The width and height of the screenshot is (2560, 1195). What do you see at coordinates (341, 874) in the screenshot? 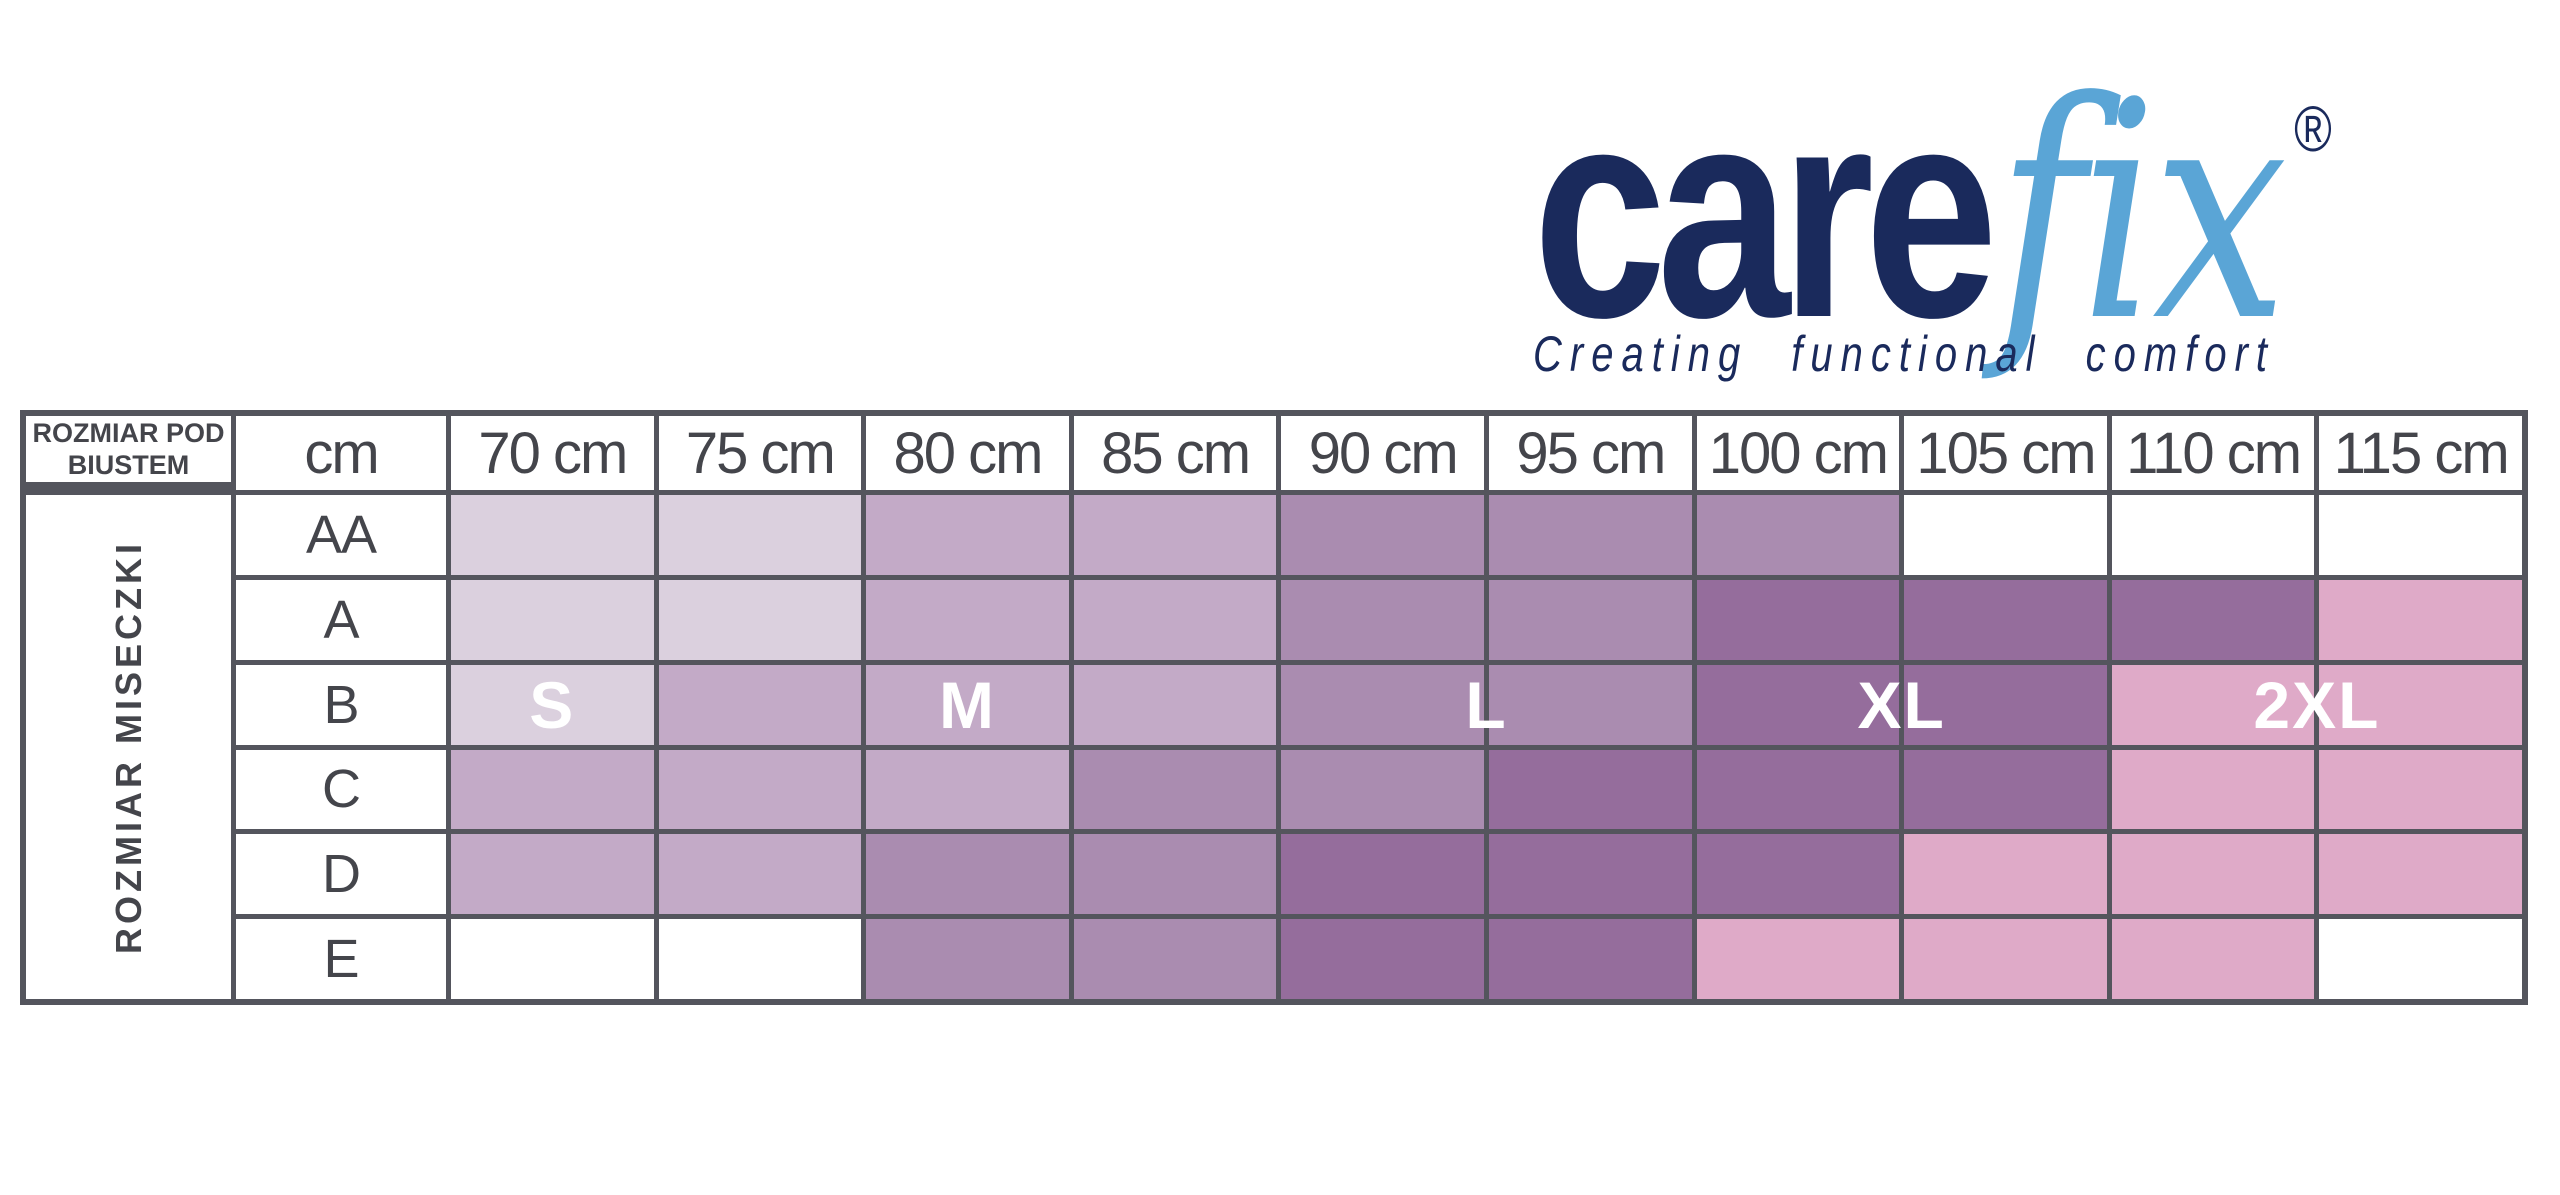
I see `row-header-D: D` at bounding box center [341, 874].